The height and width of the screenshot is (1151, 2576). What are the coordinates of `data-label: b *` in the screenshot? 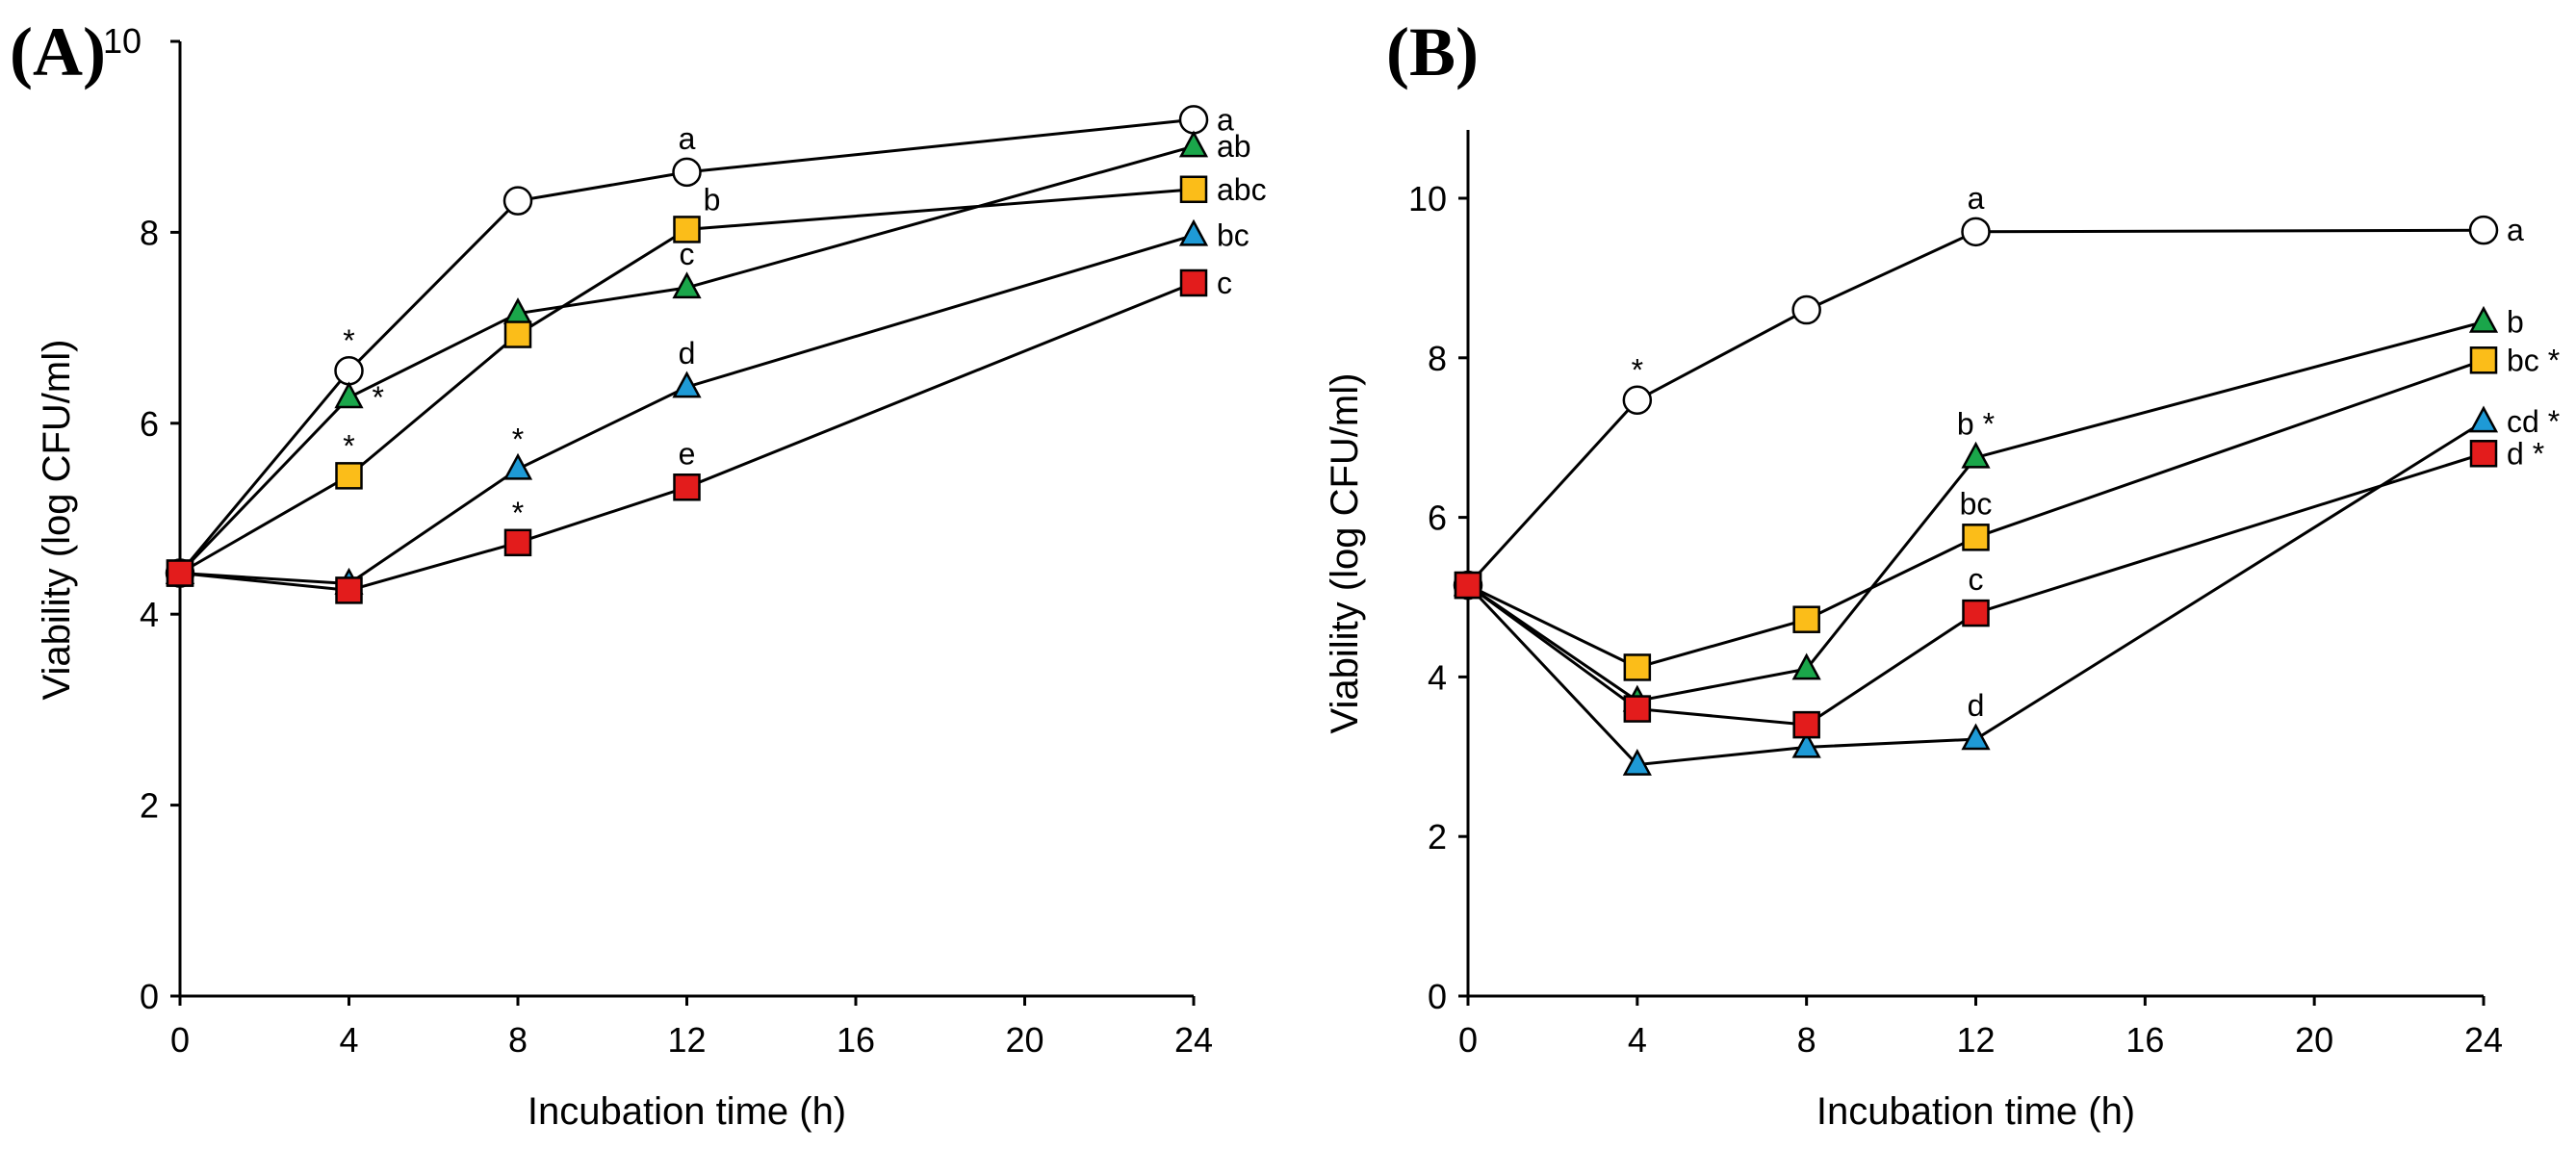 It's located at (1976, 423).